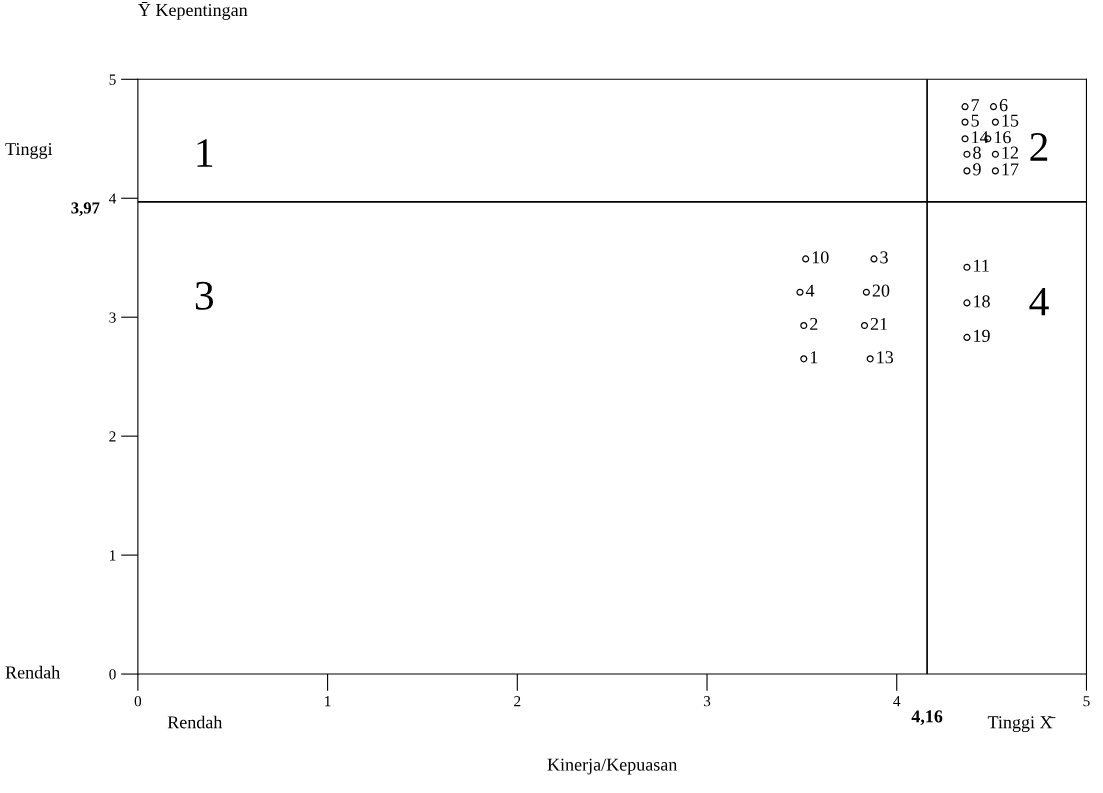 The height and width of the screenshot is (793, 1103). Describe the element at coordinates (1010, 152) in the screenshot. I see `annotation: 12` at that location.